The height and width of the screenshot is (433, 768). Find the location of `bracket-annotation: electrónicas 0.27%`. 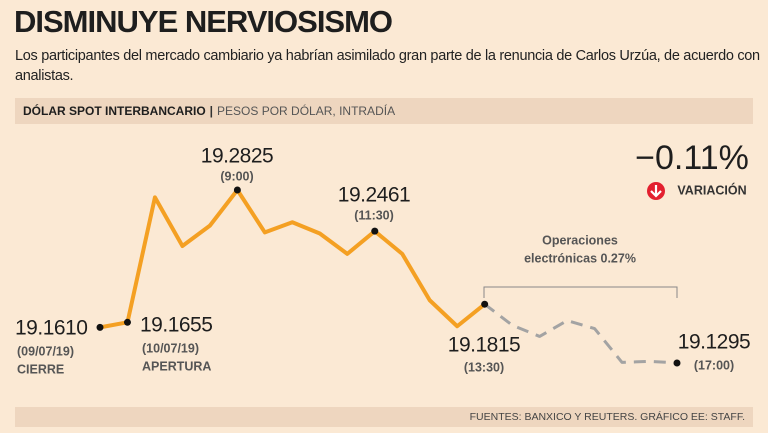

bracket-annotation: electrónicas 0.27% is located at coordinates (580, 258).